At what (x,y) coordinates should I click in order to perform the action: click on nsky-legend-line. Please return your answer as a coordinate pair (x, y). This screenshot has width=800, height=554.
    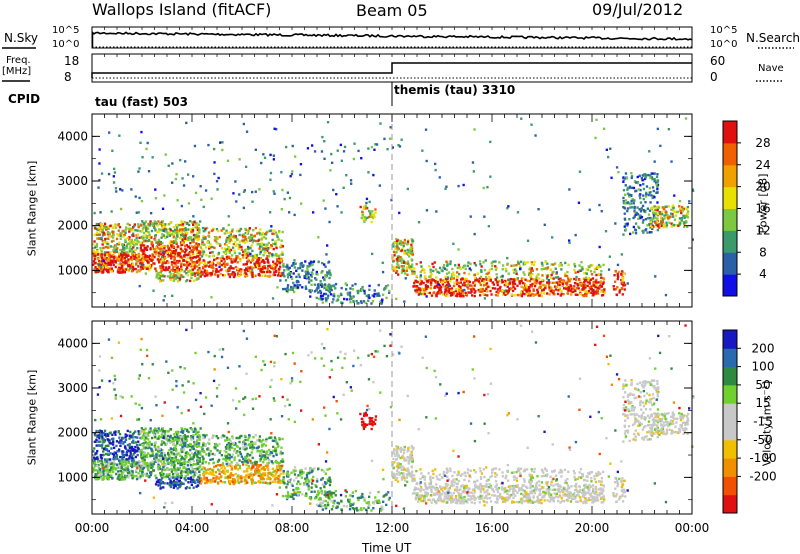
    Looking at the image, I should click on (19, 48).